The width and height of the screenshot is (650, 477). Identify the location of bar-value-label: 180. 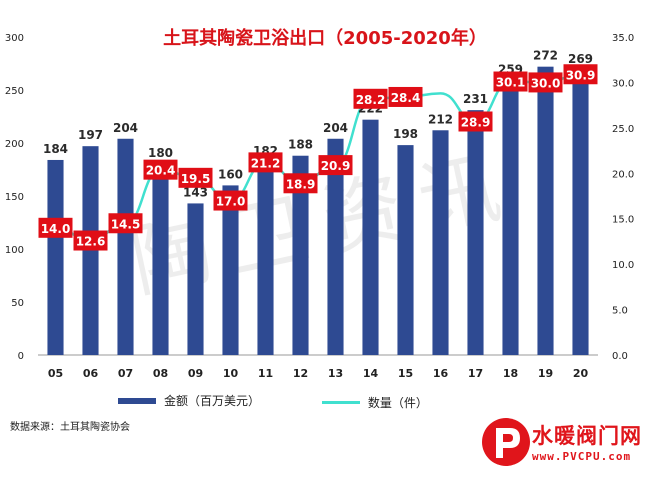
(160, 153).